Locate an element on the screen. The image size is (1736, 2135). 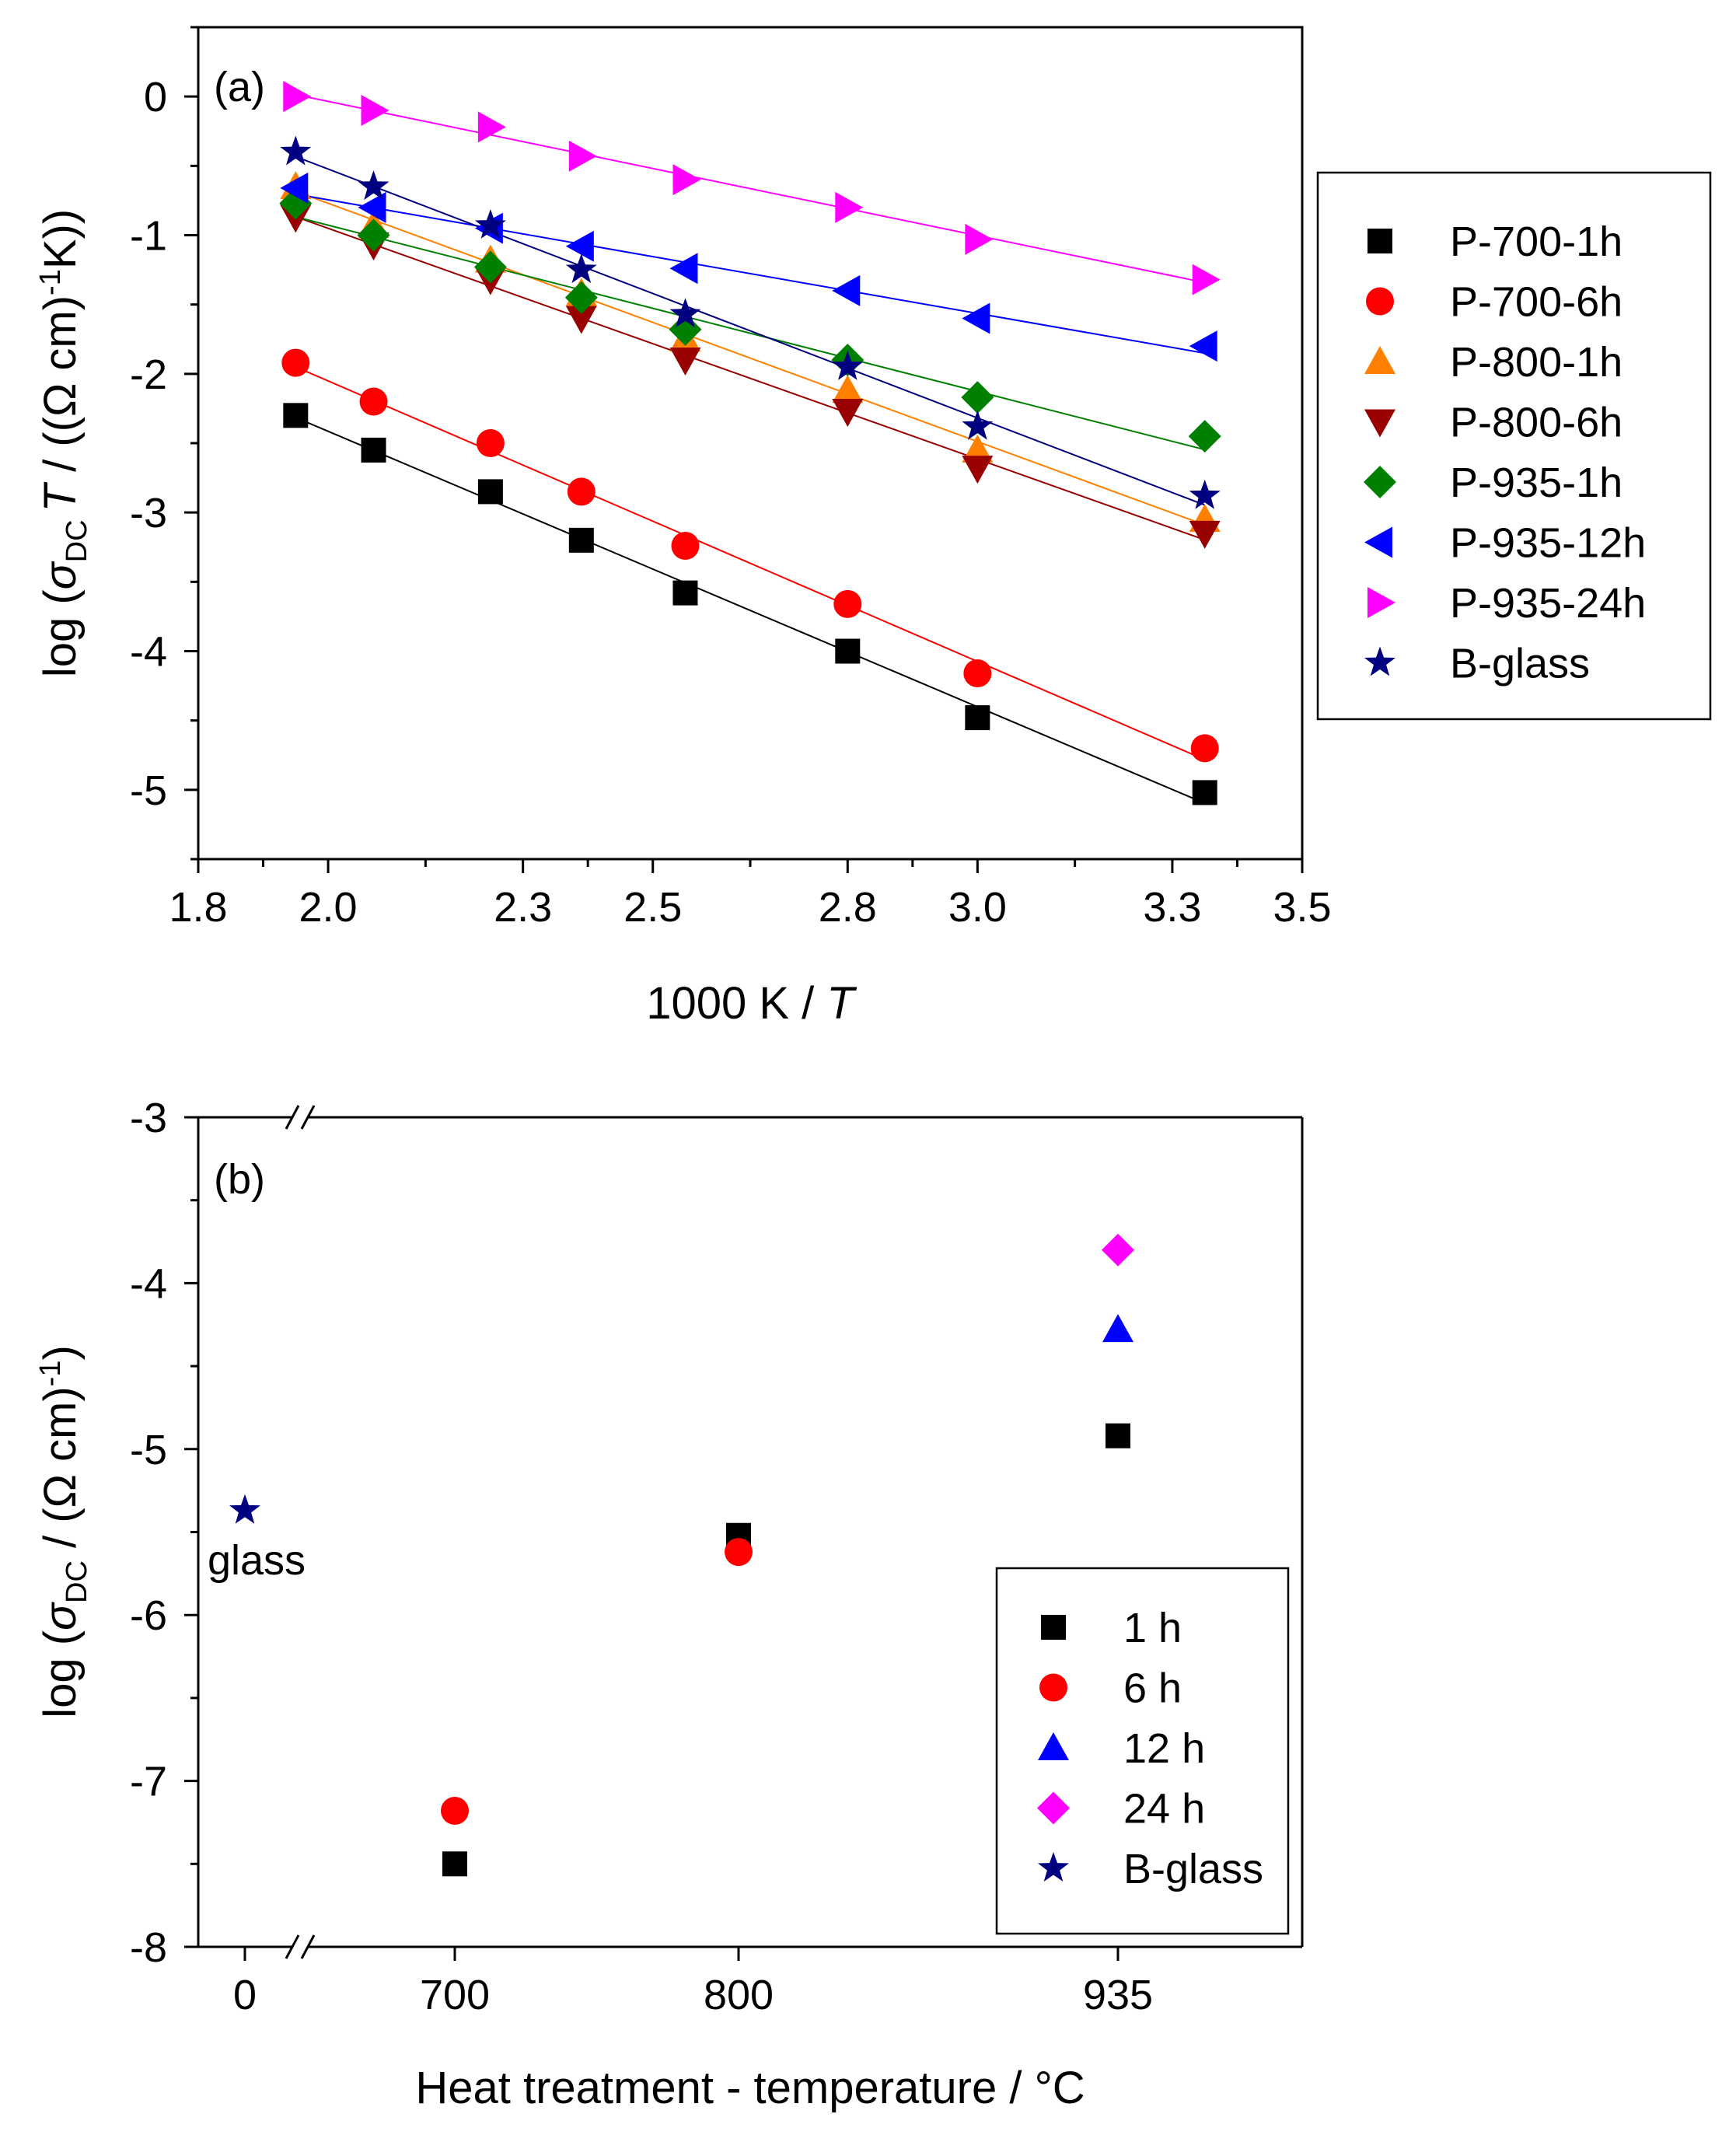
legend-label-1-h: 1 h is located at coordinates (1152, 1628).